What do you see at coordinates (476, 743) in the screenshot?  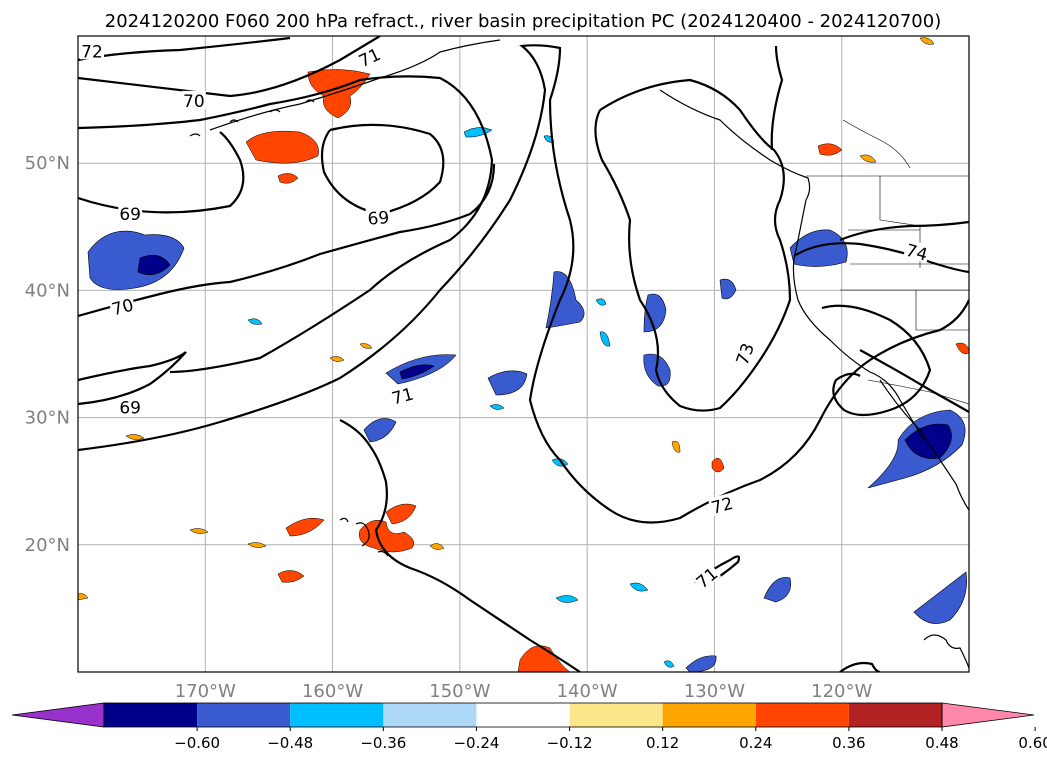 I see `colorbar-tick-label: −0.24` at bounding box center [476, 743].